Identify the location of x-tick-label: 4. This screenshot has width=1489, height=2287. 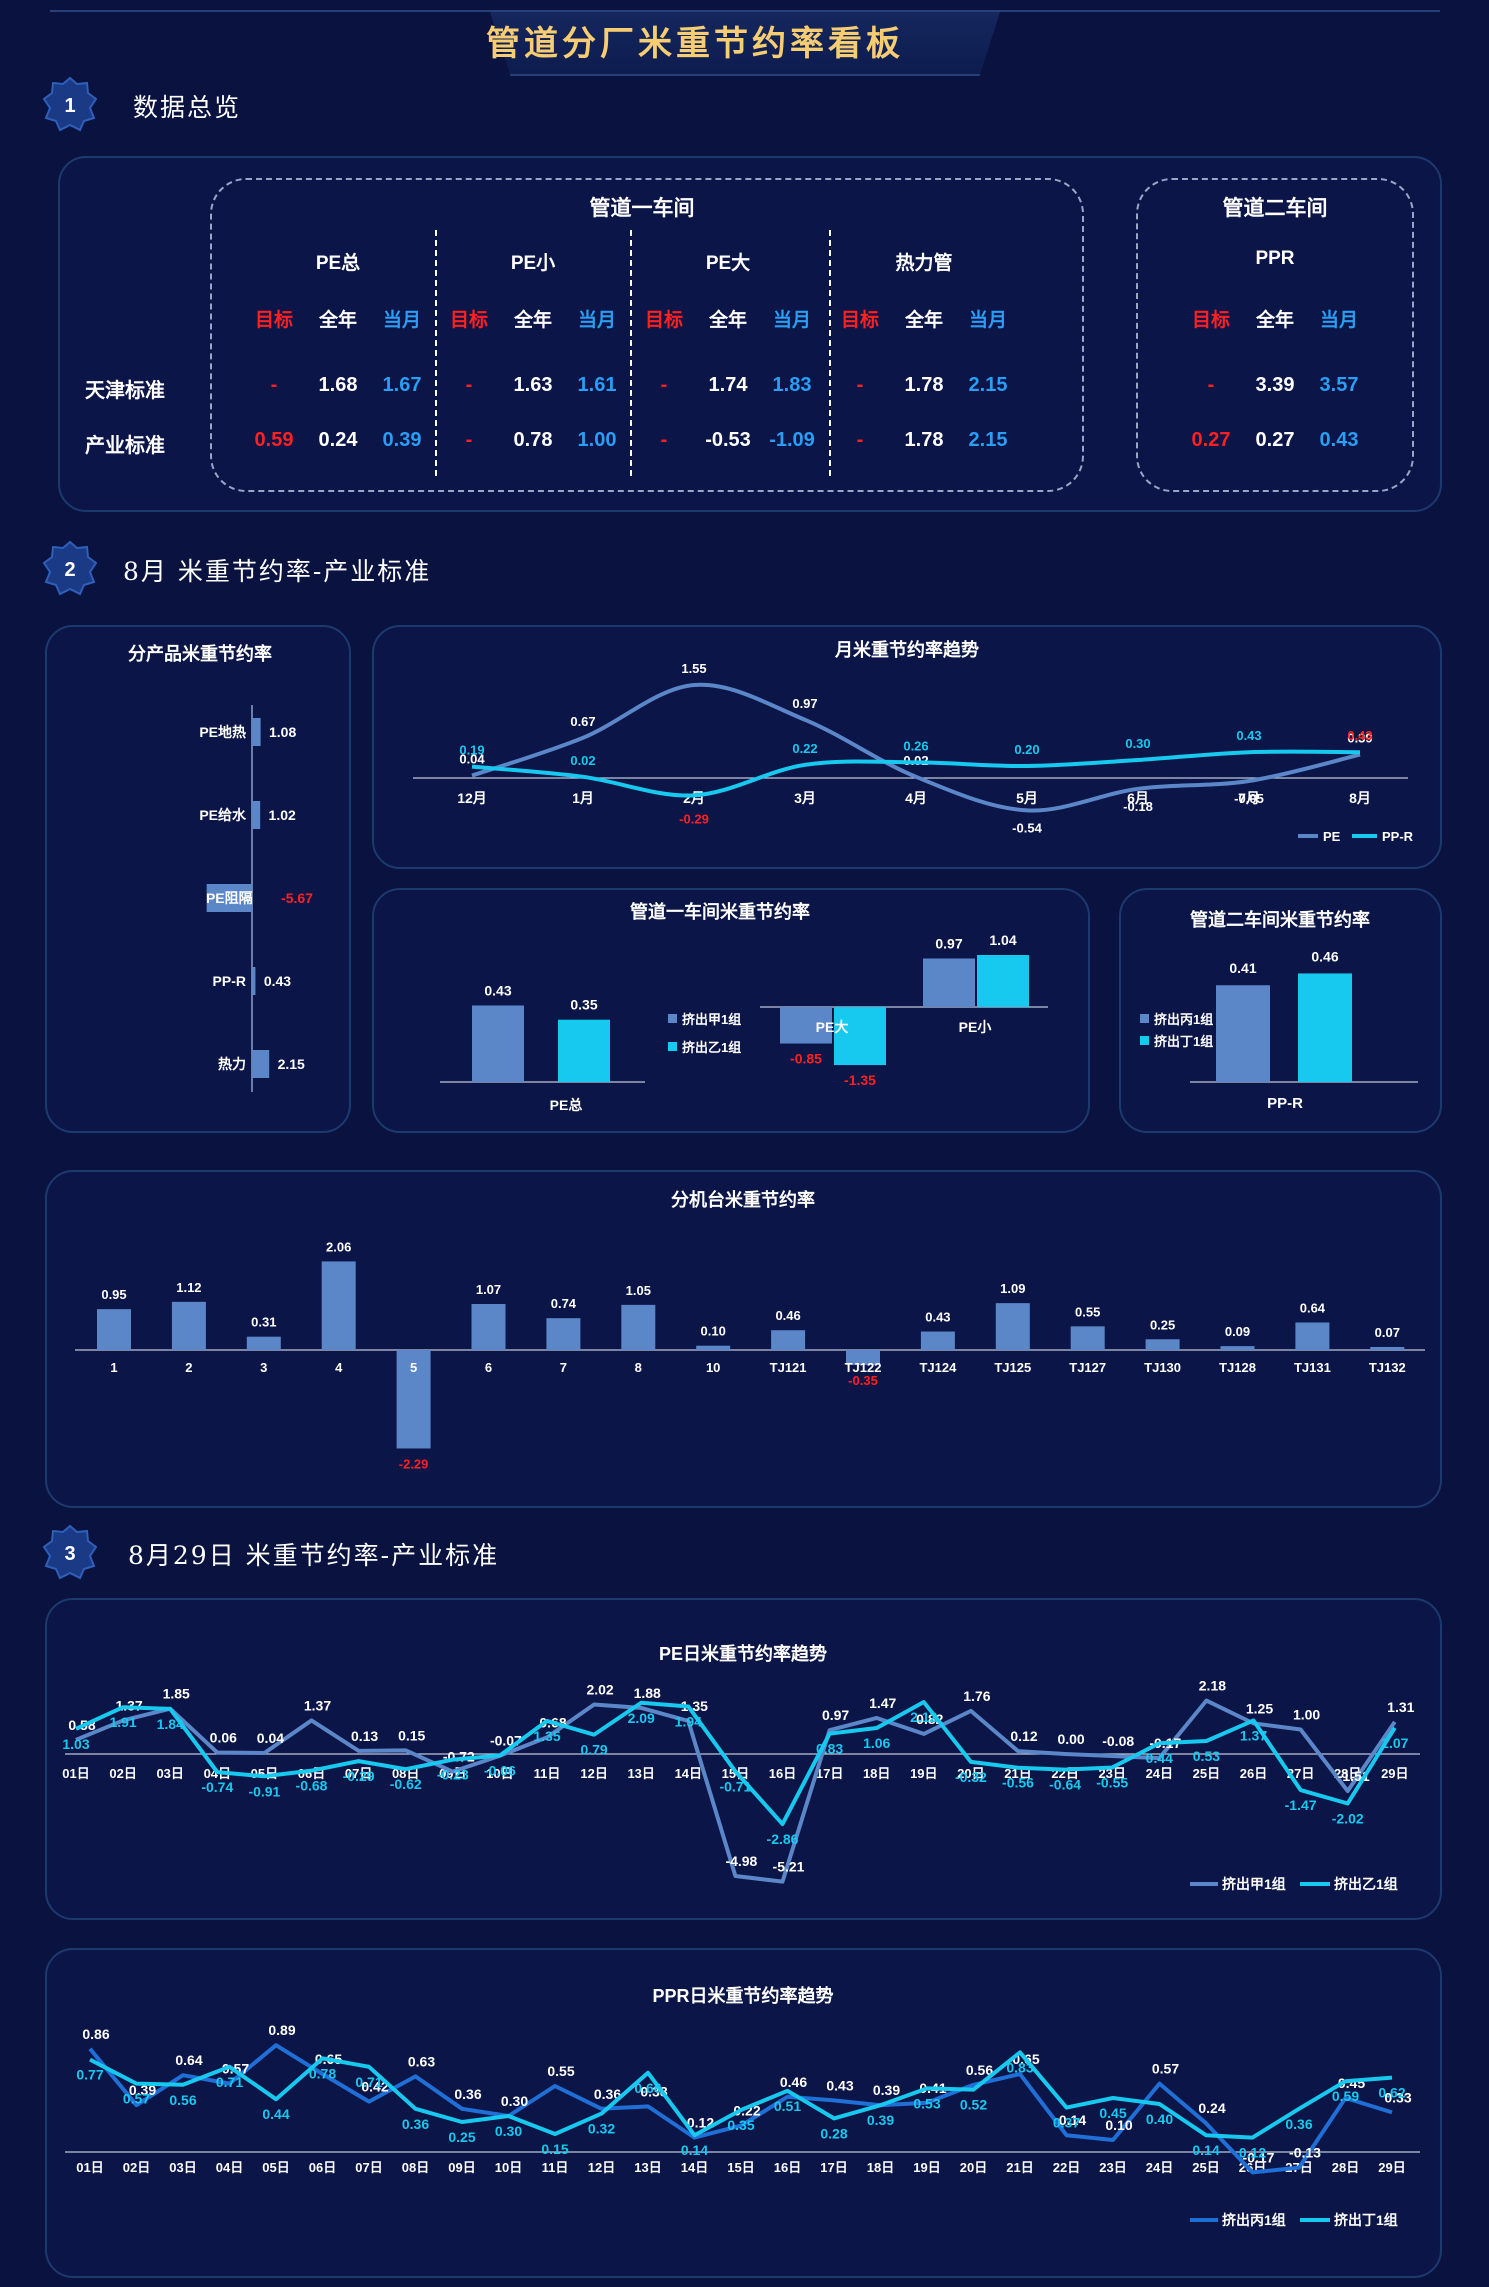
(339, 1367).